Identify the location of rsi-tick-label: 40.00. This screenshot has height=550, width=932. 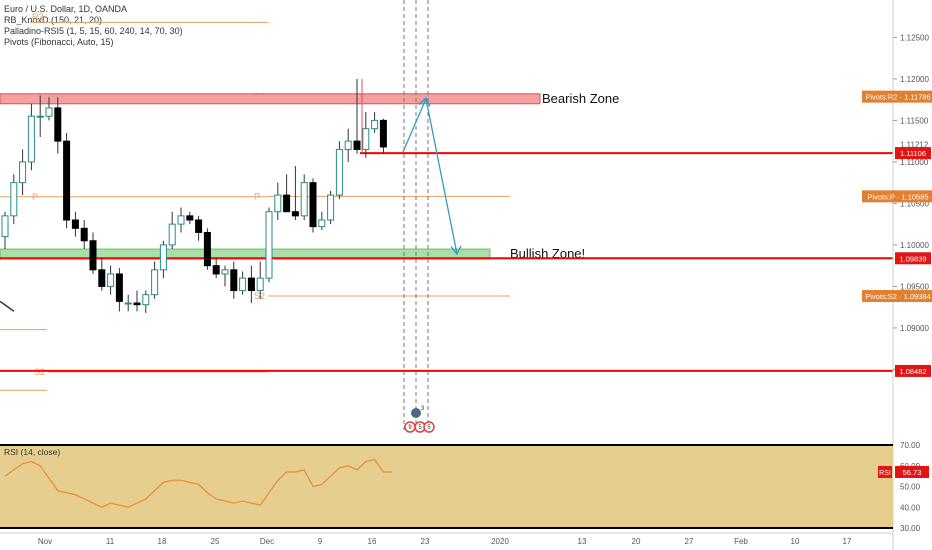
(910, 507).